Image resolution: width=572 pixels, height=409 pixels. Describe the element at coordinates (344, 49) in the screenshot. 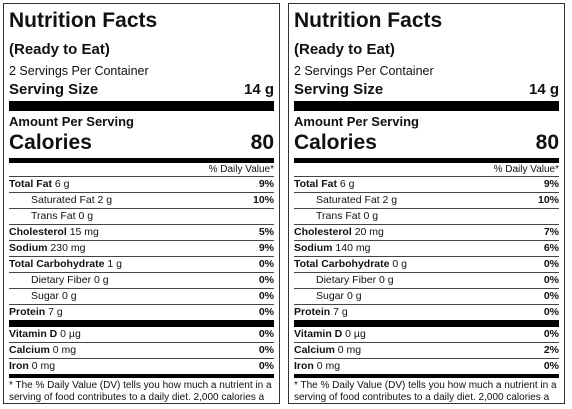

I see `label-subtitle: (Ready to Eat)` at that location.